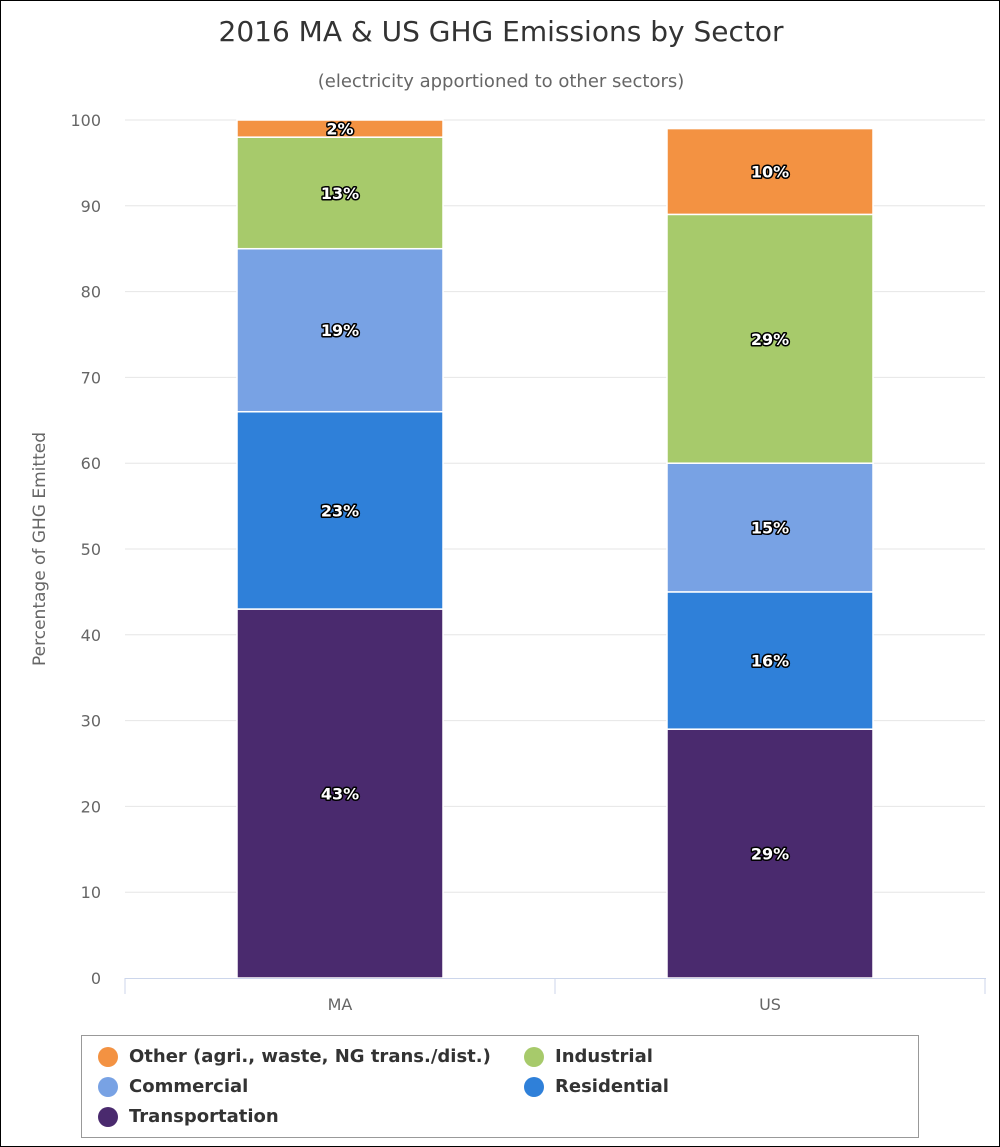 The height and width of the screenshot is (1147, 1000). What do you see at coordinates (555, 996) in the screenshot?
I see `x-axis: MA US` at bounding box center [555, 996].